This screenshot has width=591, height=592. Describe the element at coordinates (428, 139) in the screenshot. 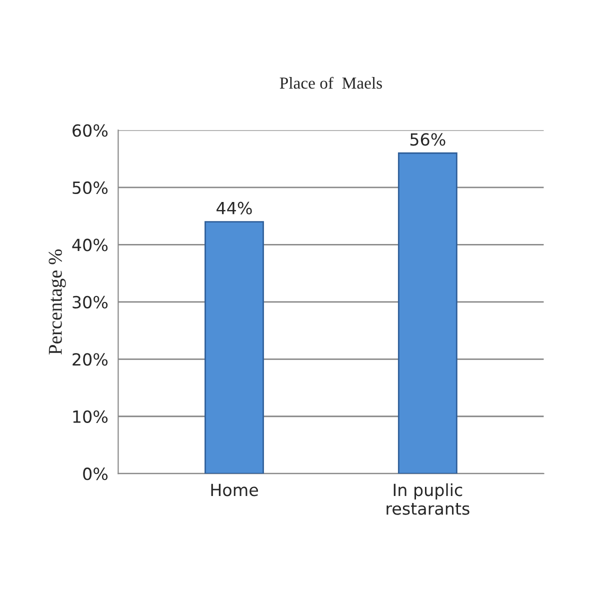

I see `data-label: 56%` at that location.